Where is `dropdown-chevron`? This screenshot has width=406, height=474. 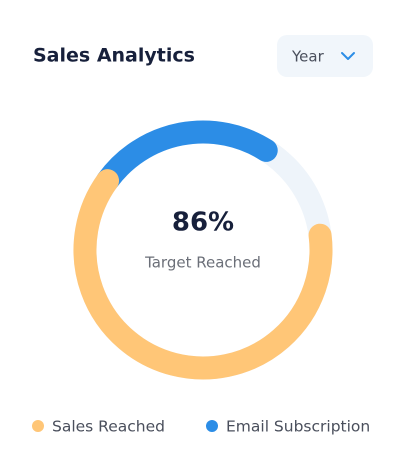
dropdown-chevron is located at coordinates (348, 56).